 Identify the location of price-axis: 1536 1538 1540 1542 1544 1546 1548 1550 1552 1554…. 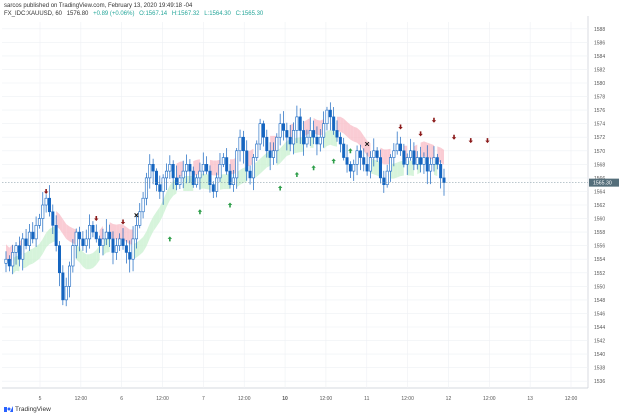
(604, 206).